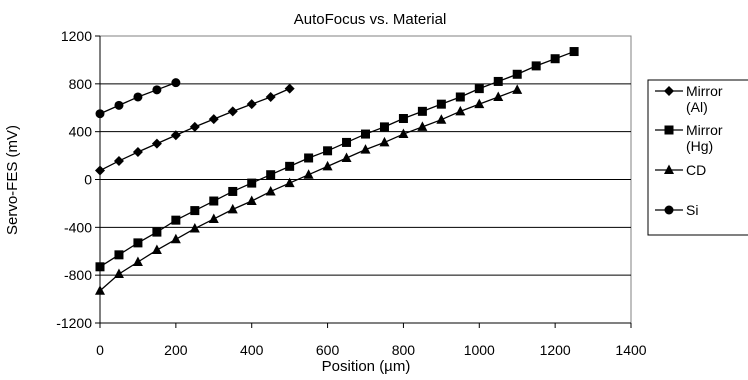 This screenshot has height=380, width=748. I want to click on x-tick-label: 1000, so click(479, 350).